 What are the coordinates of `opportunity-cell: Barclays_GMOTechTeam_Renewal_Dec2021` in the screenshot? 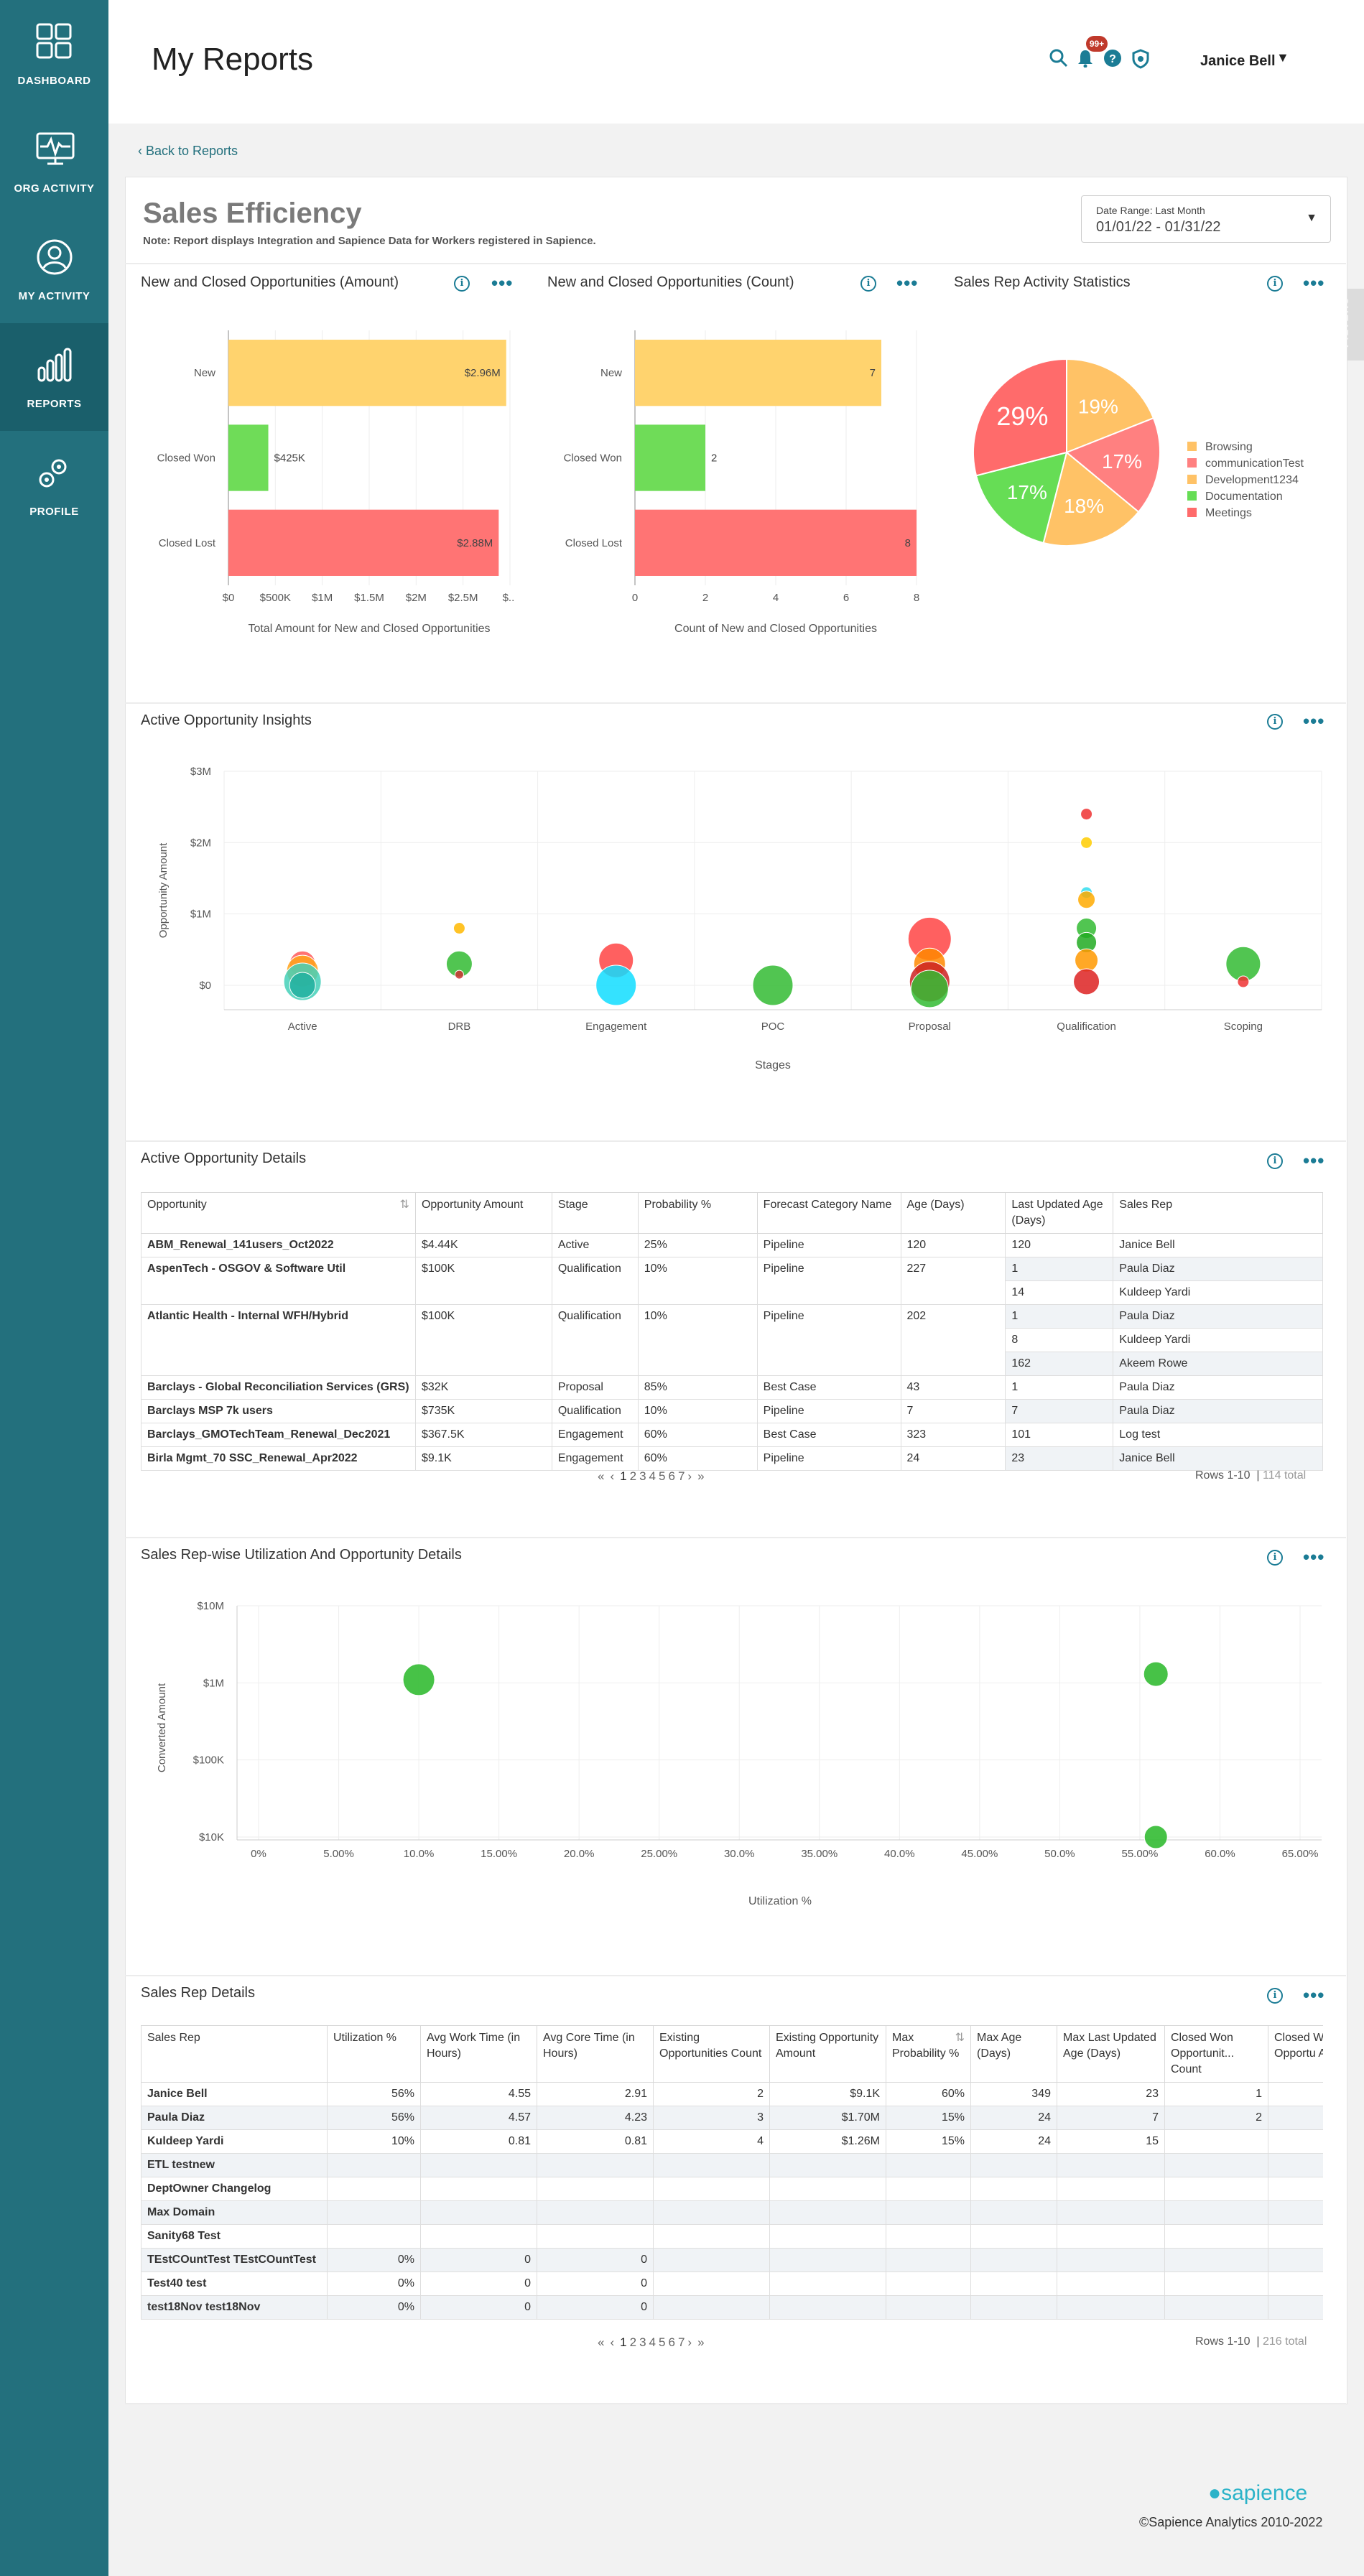 It's located at (278, 1435).